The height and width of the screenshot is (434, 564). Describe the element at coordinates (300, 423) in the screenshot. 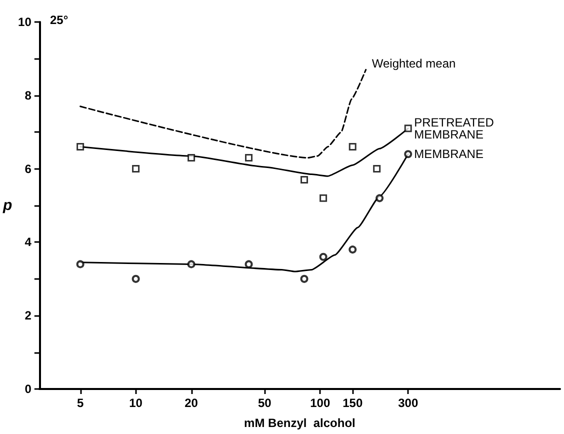

I see `x-axis-title: mM Benzyl alcohol` at that location.